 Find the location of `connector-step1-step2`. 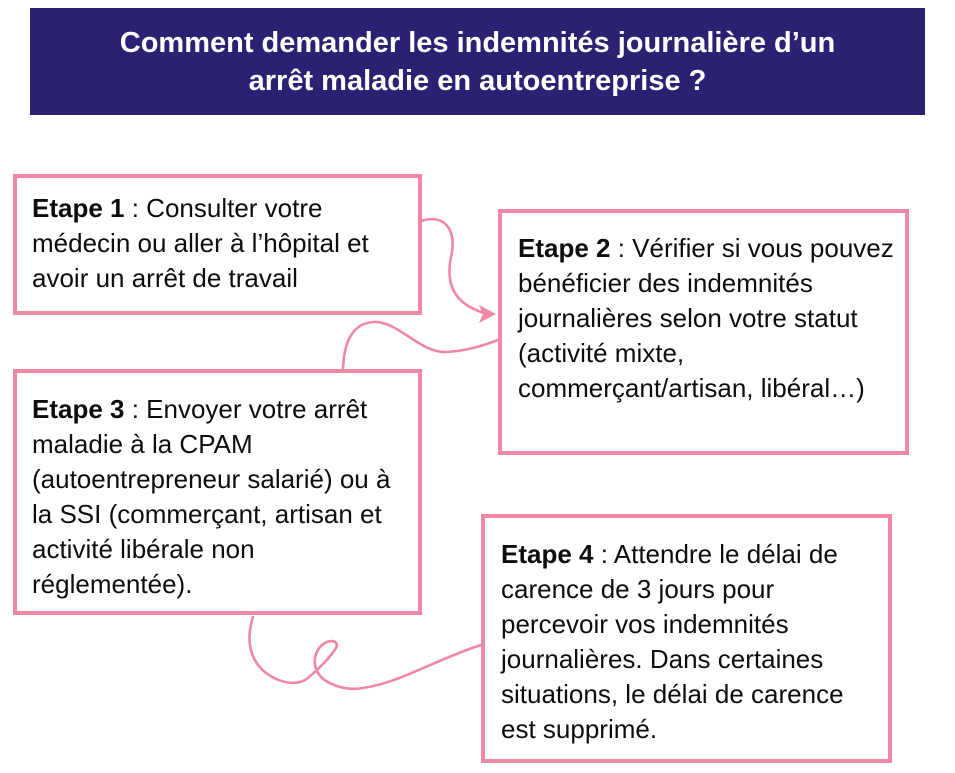

connector-step1-step2 is located at coordinates (452, 266).